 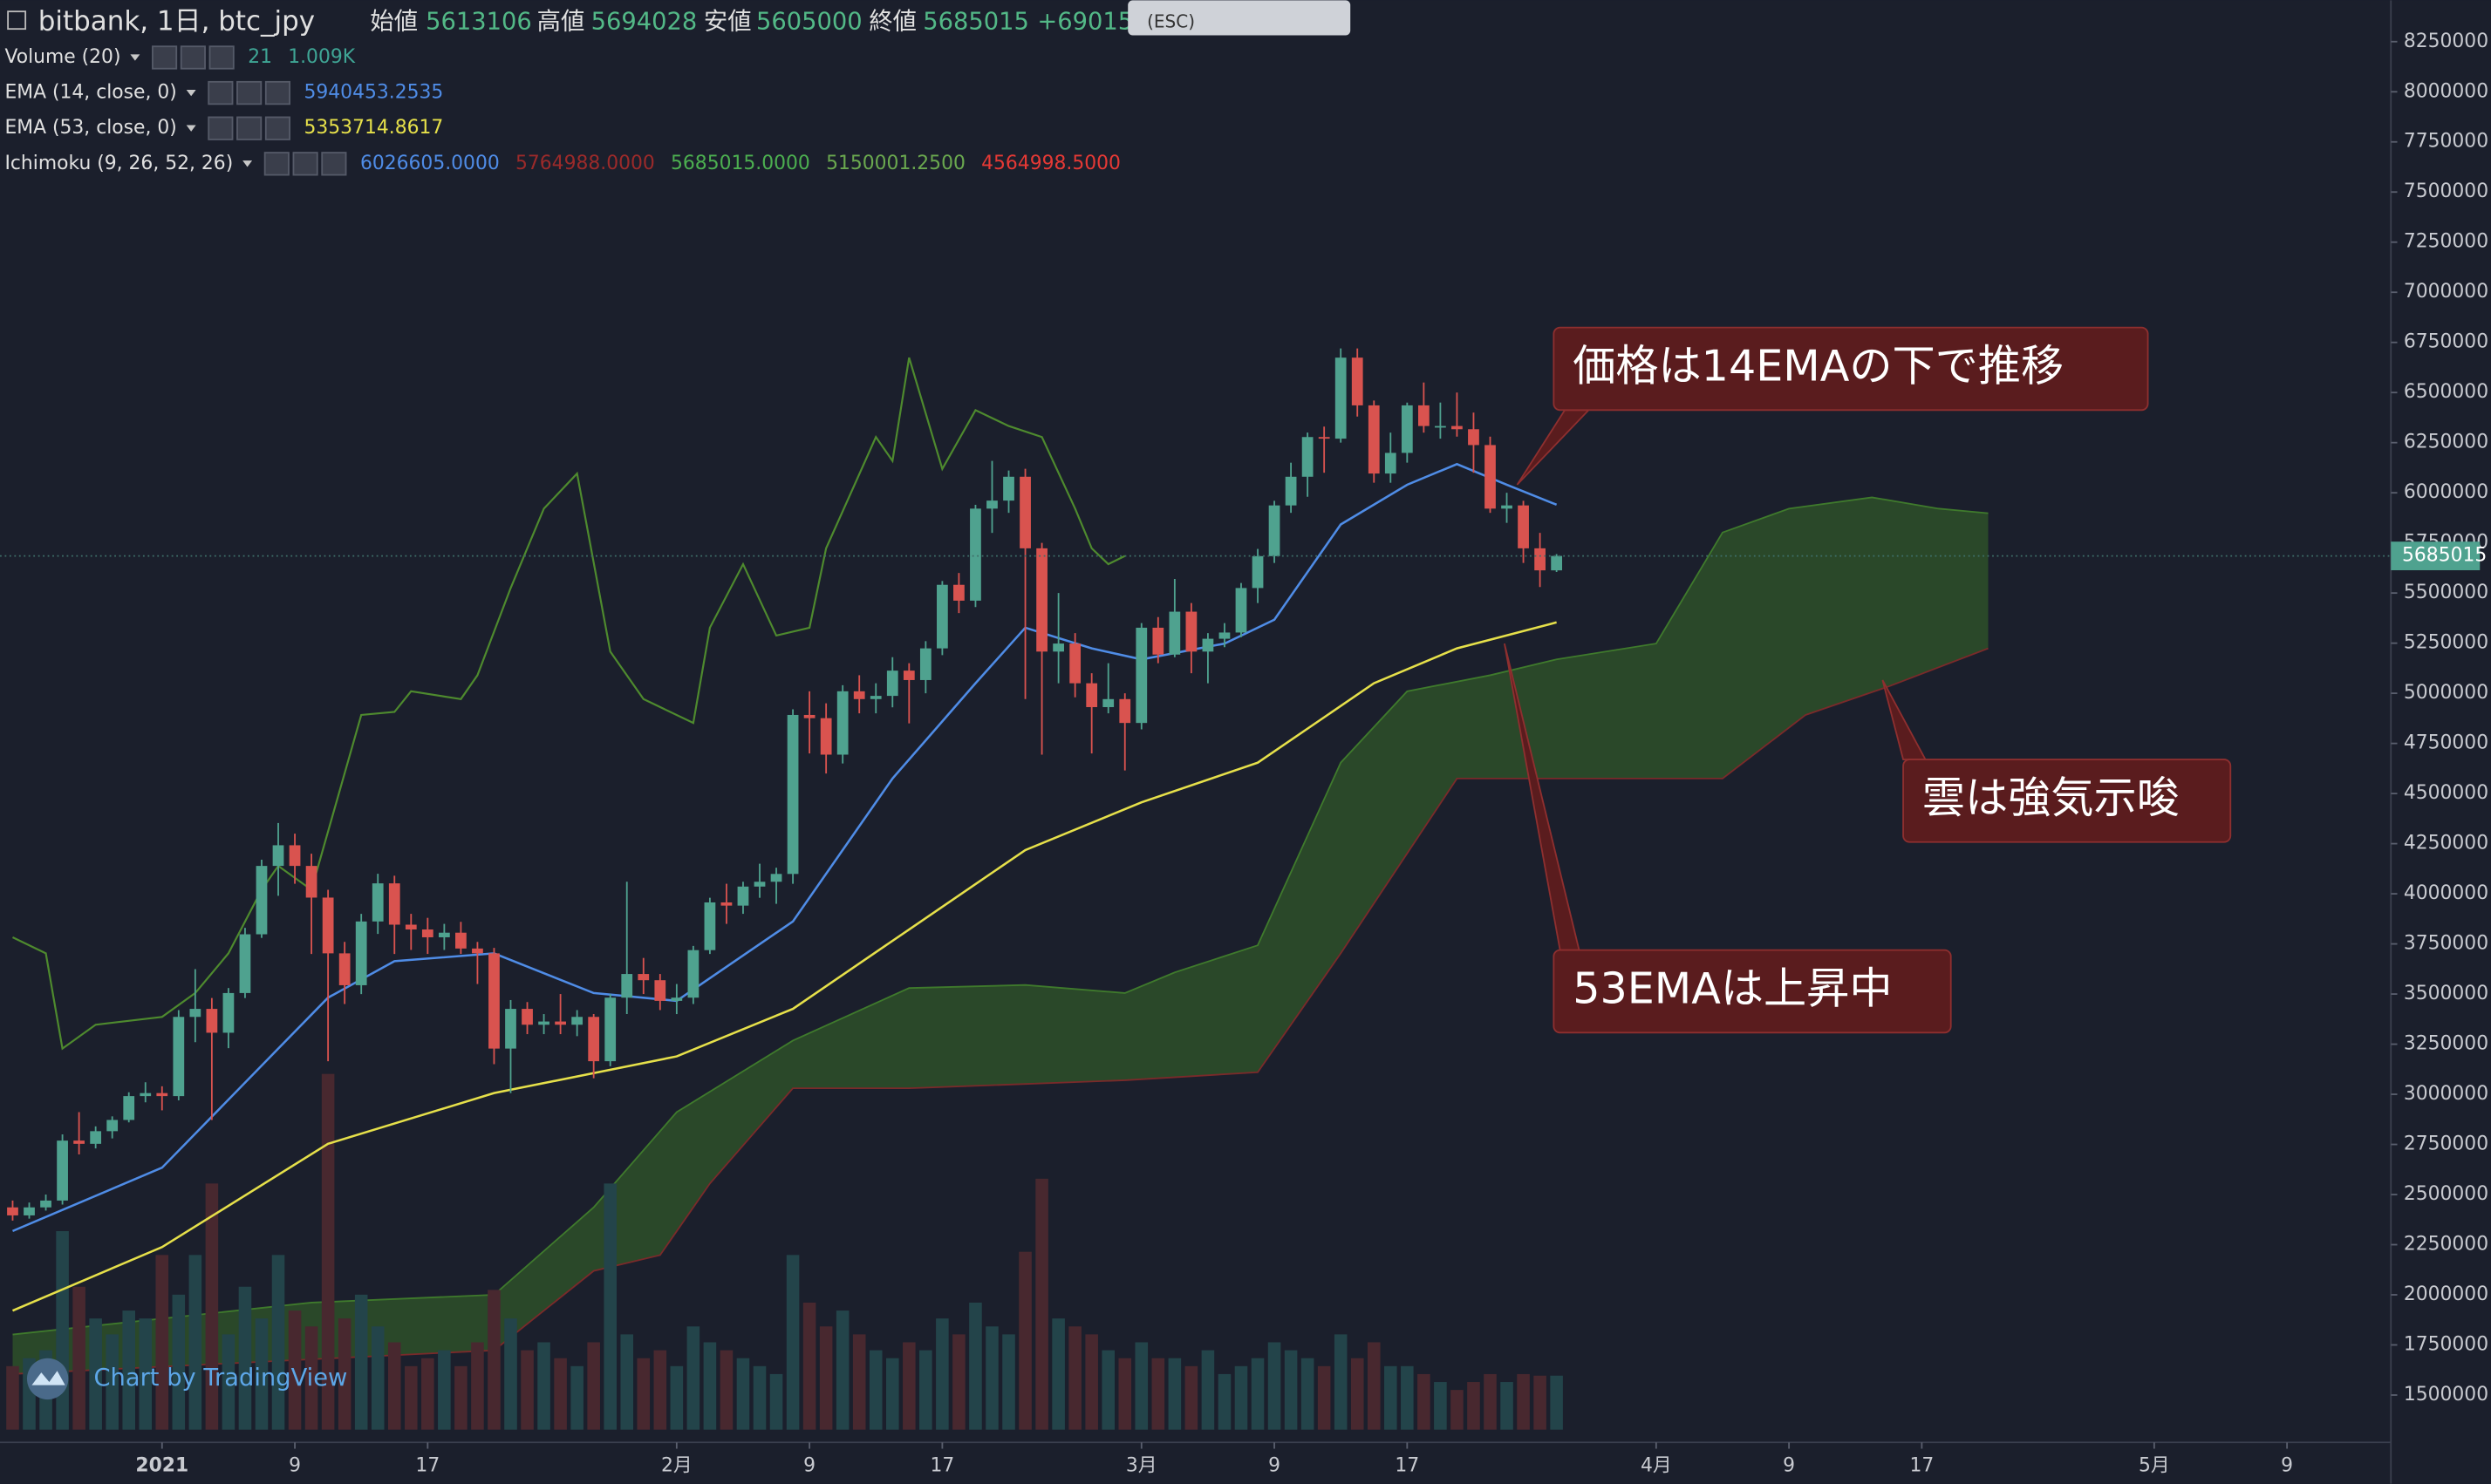 What do you see at coordinates (2446, 743) in the screenshot?
I see `y-tick-label: 4750000` at bounding box center [2446, 743].